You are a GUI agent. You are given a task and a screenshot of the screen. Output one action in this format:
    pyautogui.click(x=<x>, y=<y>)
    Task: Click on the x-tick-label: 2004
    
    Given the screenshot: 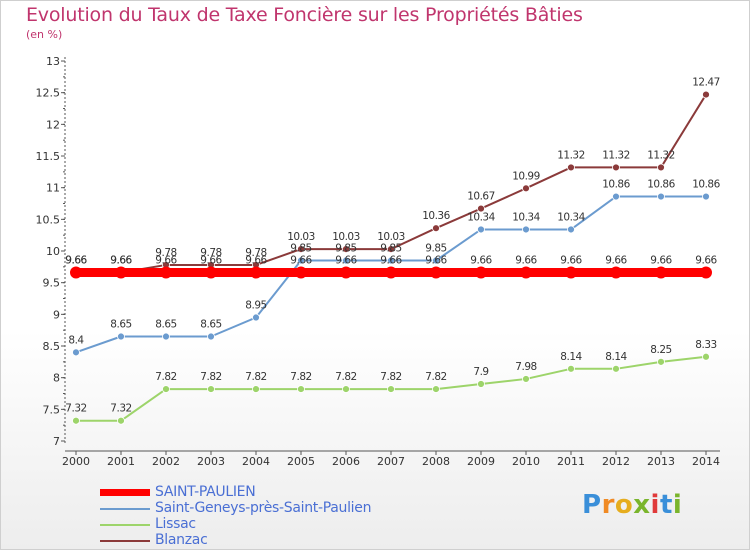 What is the action you would take?
    pyautogui.click(x=256, y=461)
    